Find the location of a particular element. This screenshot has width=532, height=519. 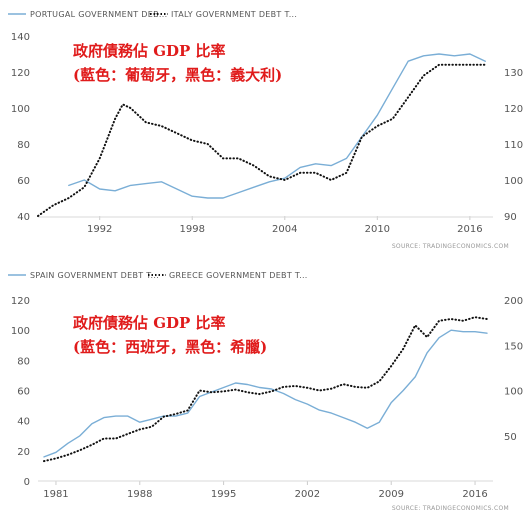

right-tick-label: 90 is located at coordinates (510, 217).